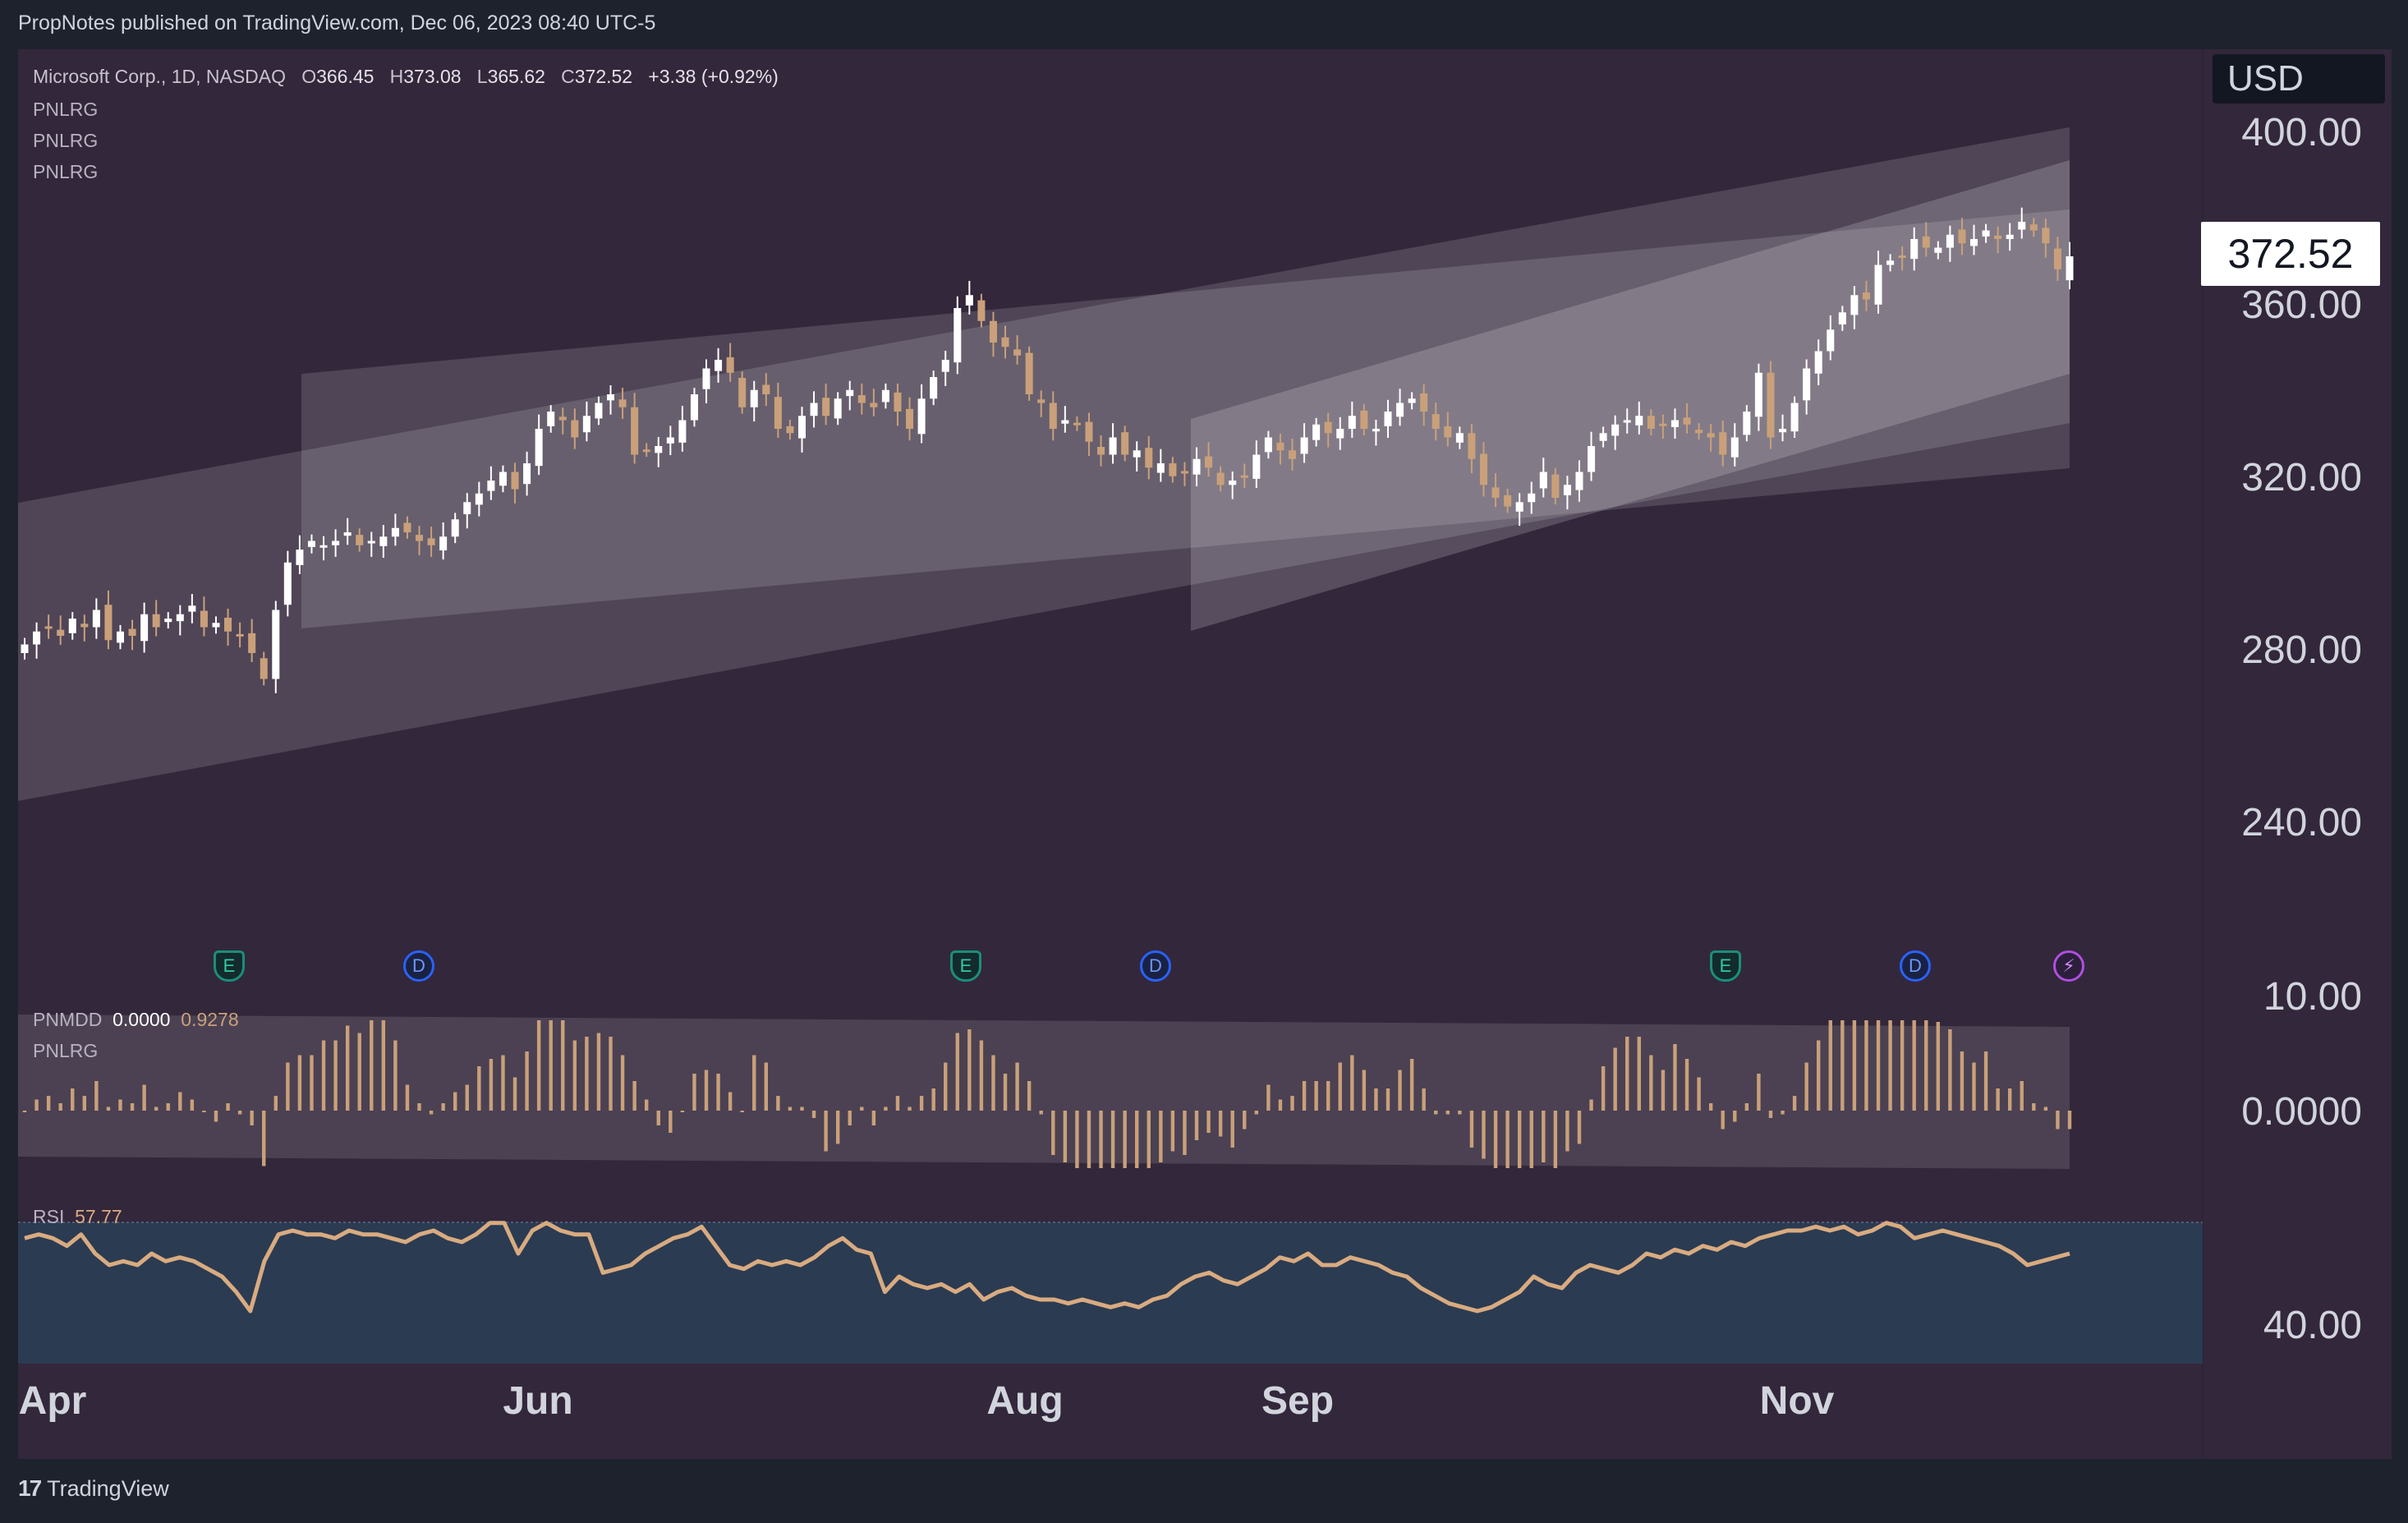 The width and height of the screenshot is (2408, 1523). What do you see at coordinates (2301, 305) in the screenshot?
I see `price-tick-360: 360.00` at bounding box center [2301, 305].